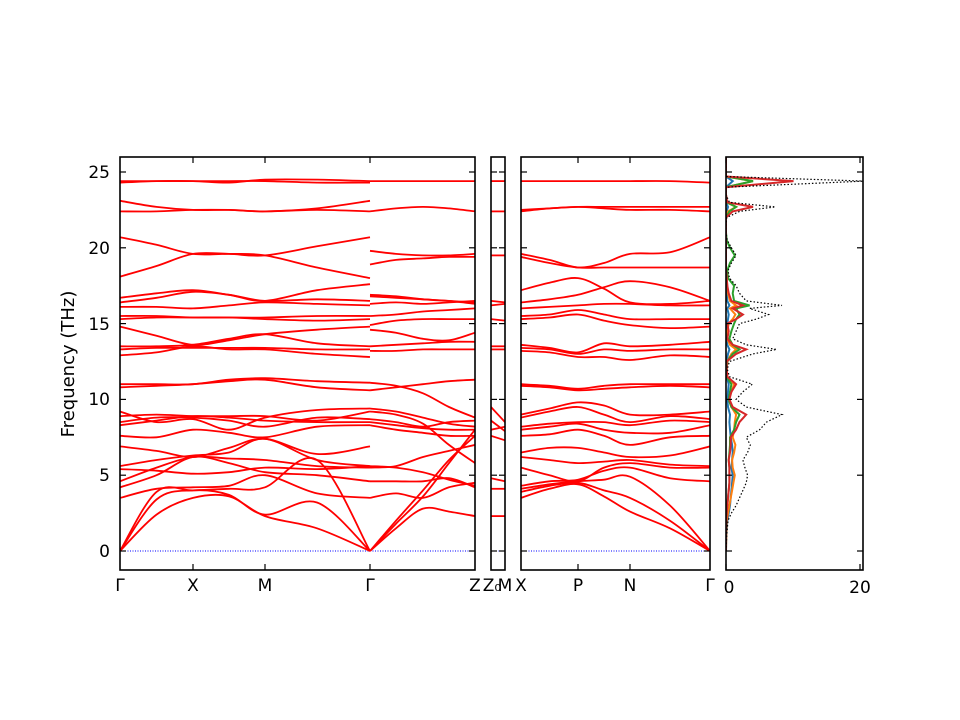 Image resolution: width=960 pixels, height=720 pixels. Describe the element at coordinates (860, 588) in the screenshot. I see `dos-x-tick-label: 20` at that location.